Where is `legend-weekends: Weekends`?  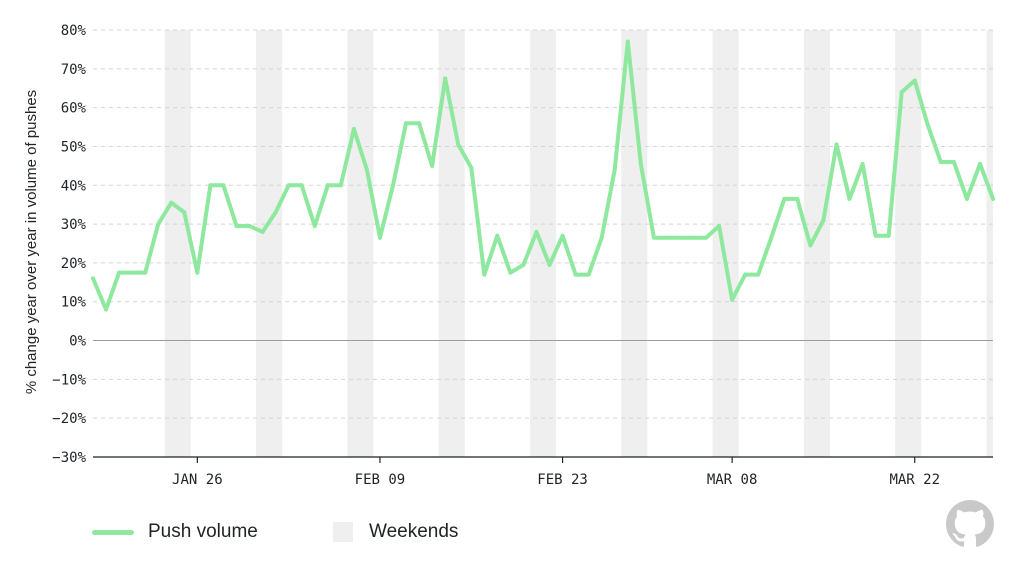
legend-weekends: Weekends is located at coordinates (395, 532).